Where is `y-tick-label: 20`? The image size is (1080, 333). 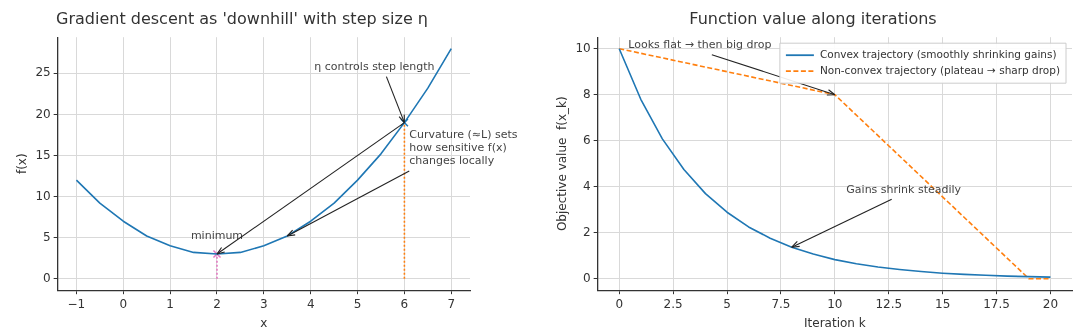
y-tick-label: 20 is located at coordinates (43, 113).